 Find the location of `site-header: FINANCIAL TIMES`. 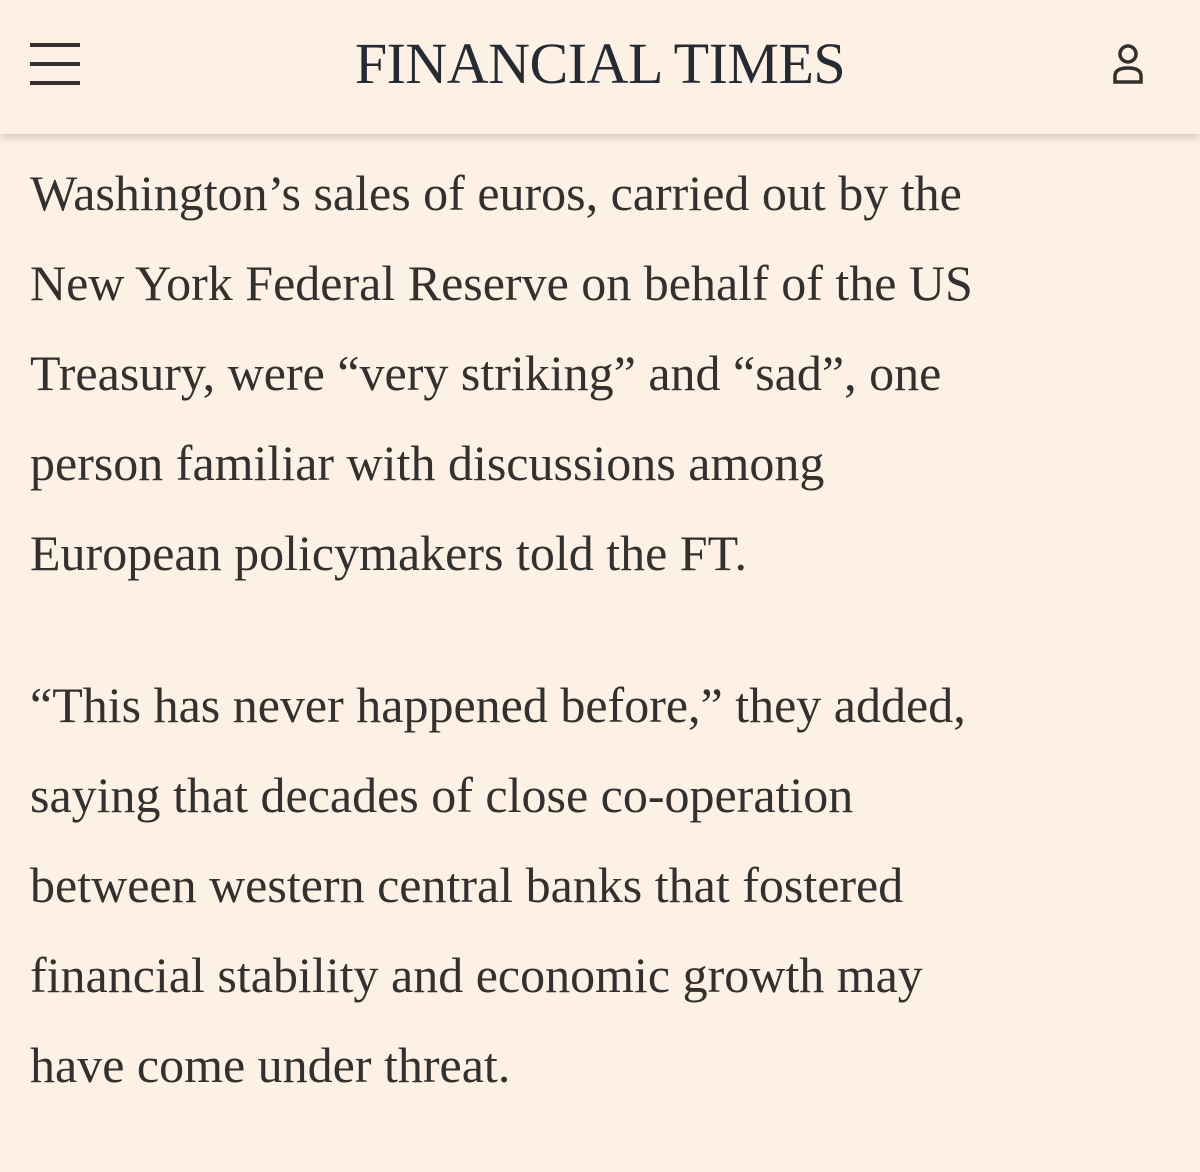

site-header: FINANCIAL TIMES is located at coordinates (600, 67).